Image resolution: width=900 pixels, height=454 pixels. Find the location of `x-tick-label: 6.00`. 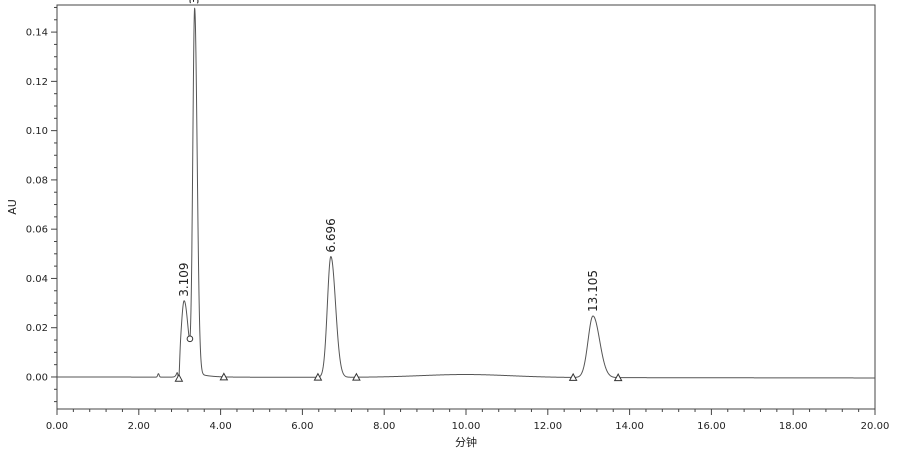

x-tick-label: 6.00 is located at coordinates (302, 426).